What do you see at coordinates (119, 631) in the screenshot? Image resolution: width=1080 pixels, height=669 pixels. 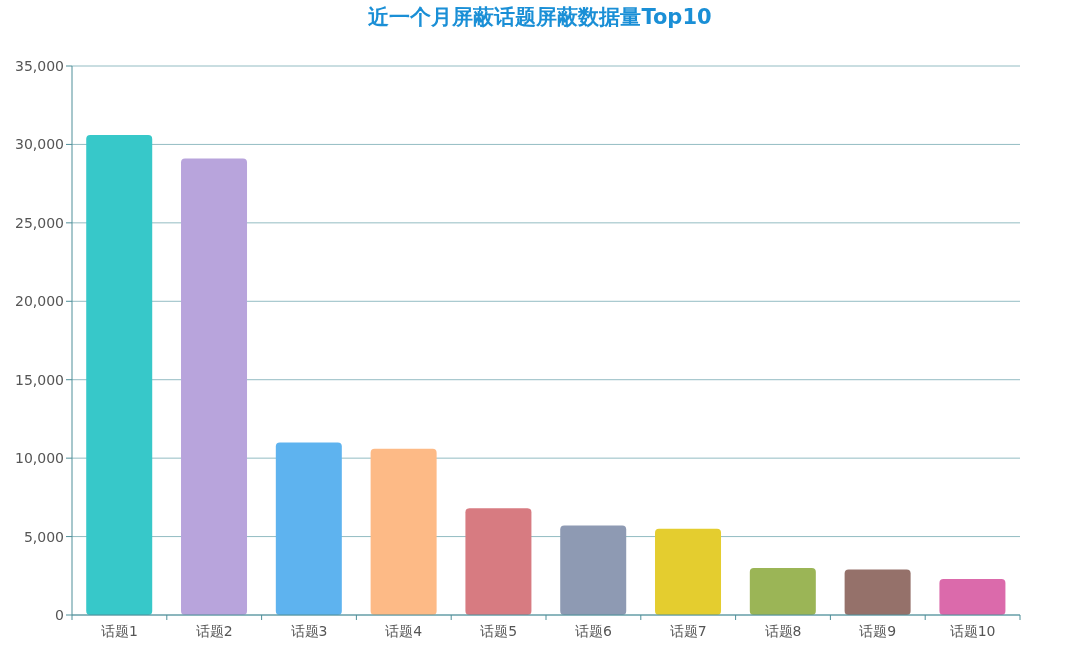 I see `x-tick-label: 话题1` at bounding box center [119, 631].